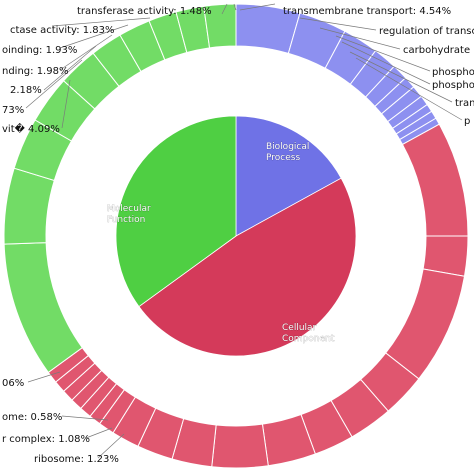 This screenshot has width=474, height=474. I want to click on inner-label-molecular-function: Molecular Function, so click(130, 214).